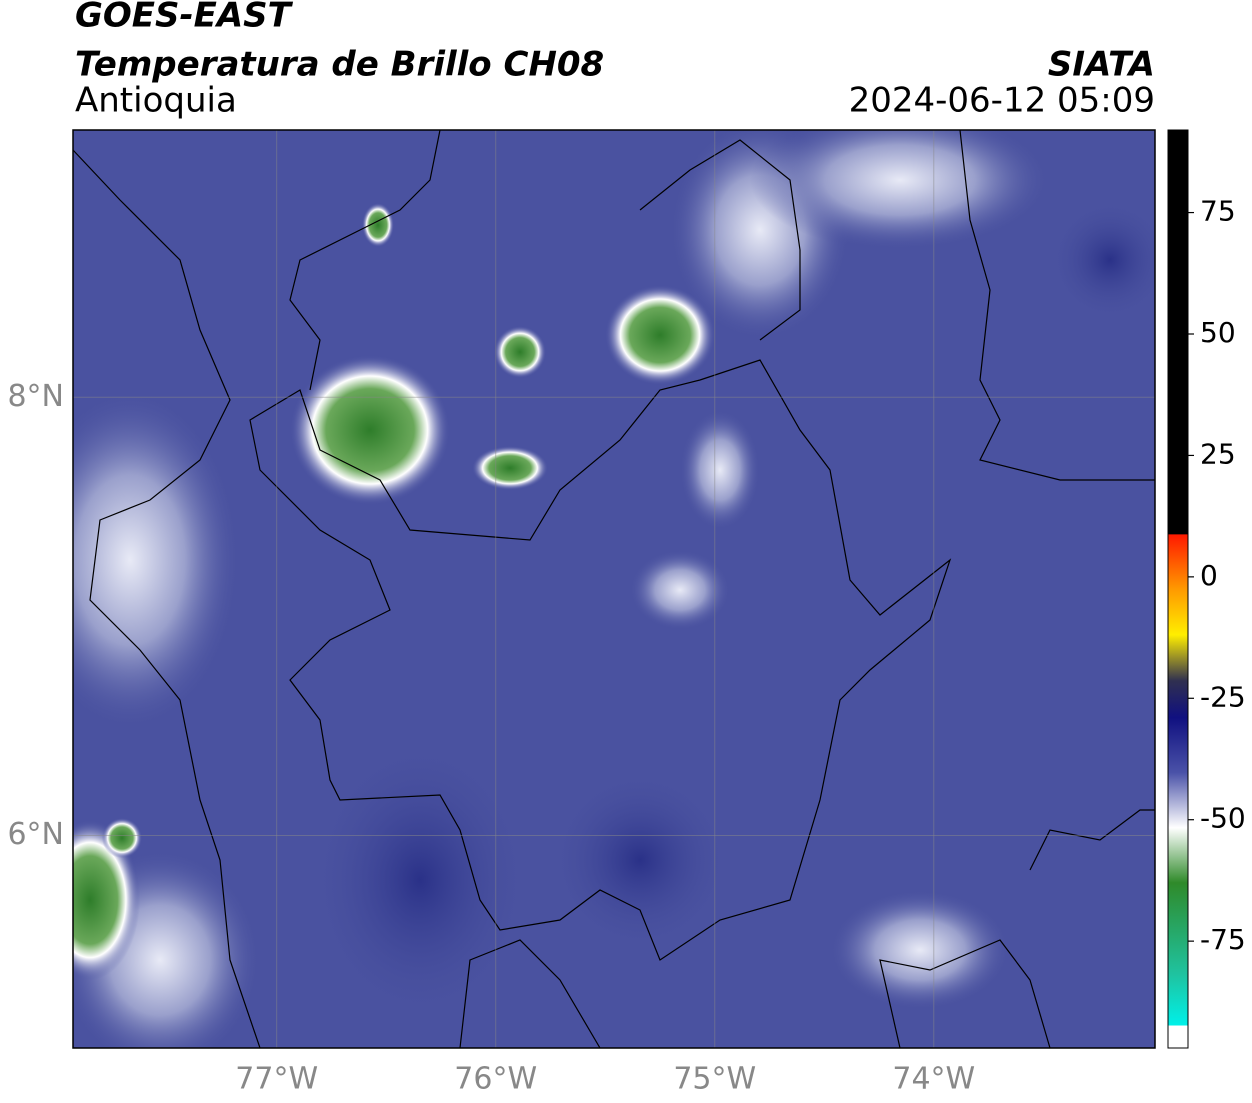 The image size is (1252, 1103). Describe the element at coordinates (156, 101) in the screenshot. I see `region: Antioquia` at that location.